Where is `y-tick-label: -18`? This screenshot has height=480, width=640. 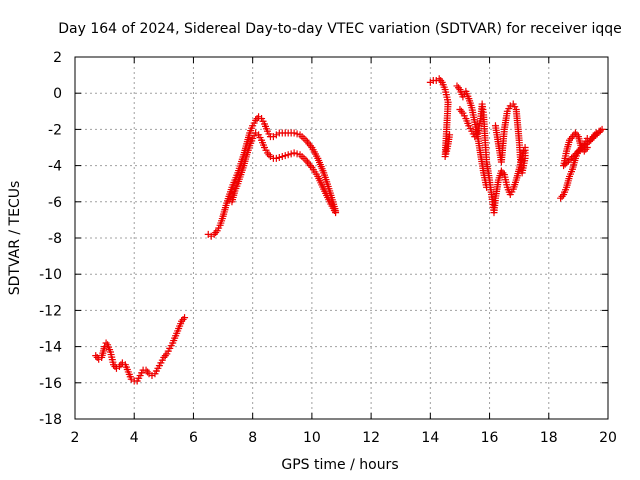
y-tick-label: -18 is located at coordinates (50, 420).